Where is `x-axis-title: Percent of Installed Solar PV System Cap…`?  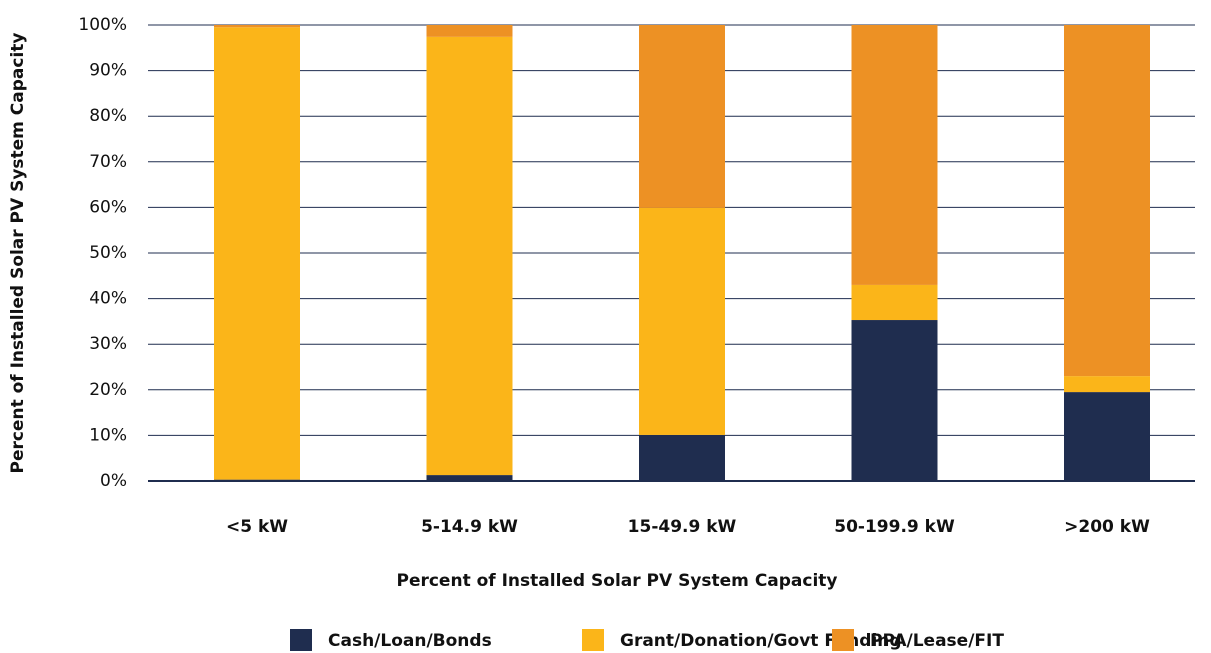
x-axis-title: Percent of Installed Solar PV System Cap… is located at coordinates (616, 581).